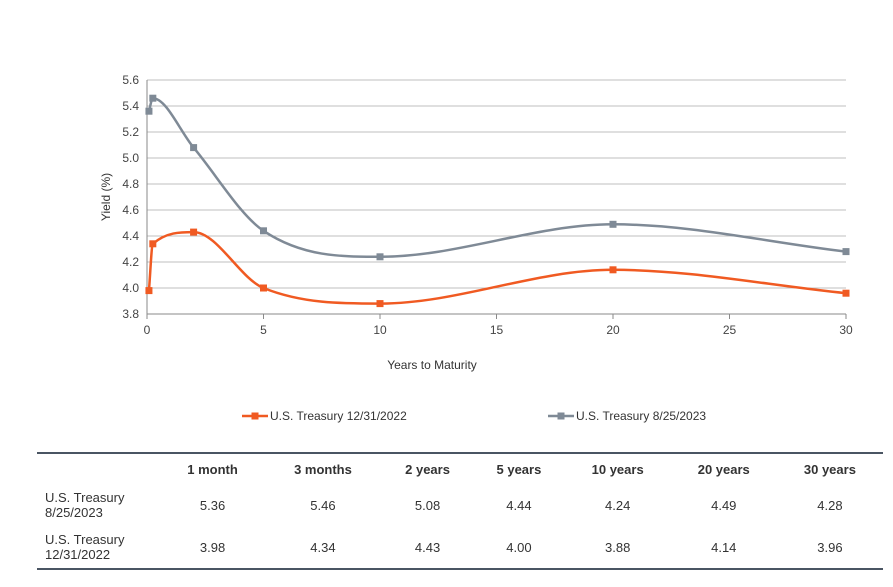  What do you see at coordinates (427, 505) in the screenshot?
I see `table-cell: 5.08` at bounding box center [427, 505].